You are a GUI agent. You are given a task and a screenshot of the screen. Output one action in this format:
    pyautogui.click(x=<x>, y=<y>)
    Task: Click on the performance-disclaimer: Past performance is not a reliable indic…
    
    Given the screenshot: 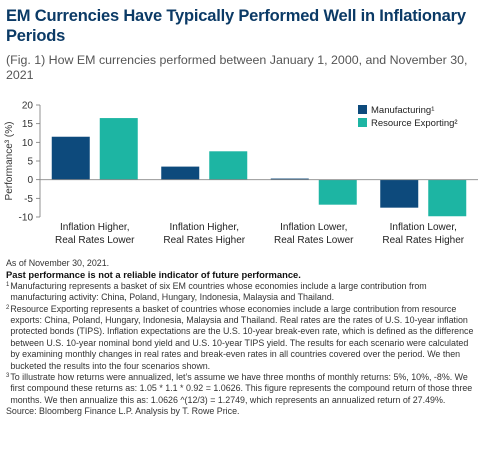 What is the action you would take?
    pyautogui.click(x=153, y=275)
    